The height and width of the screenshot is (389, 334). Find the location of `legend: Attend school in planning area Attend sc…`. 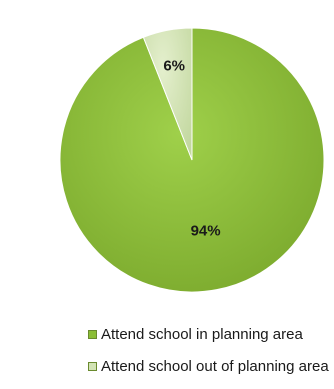

legend: Attend school in planning area Attend sc… is located at coordinates (211, 357).